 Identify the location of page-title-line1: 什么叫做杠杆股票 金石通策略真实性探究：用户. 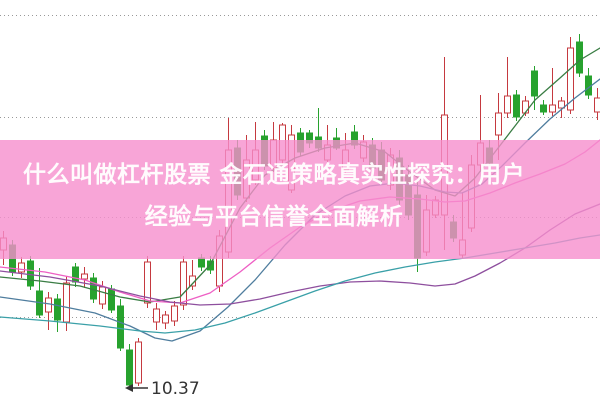
(273, 175).